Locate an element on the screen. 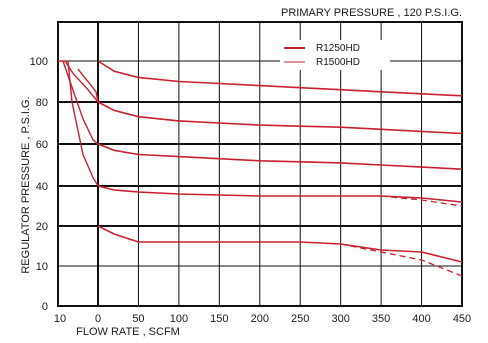 The width and height of the screenshot is (488, 343). x-axis-label: FLOW RATE , SCFM is located at coordinates (128, 332).